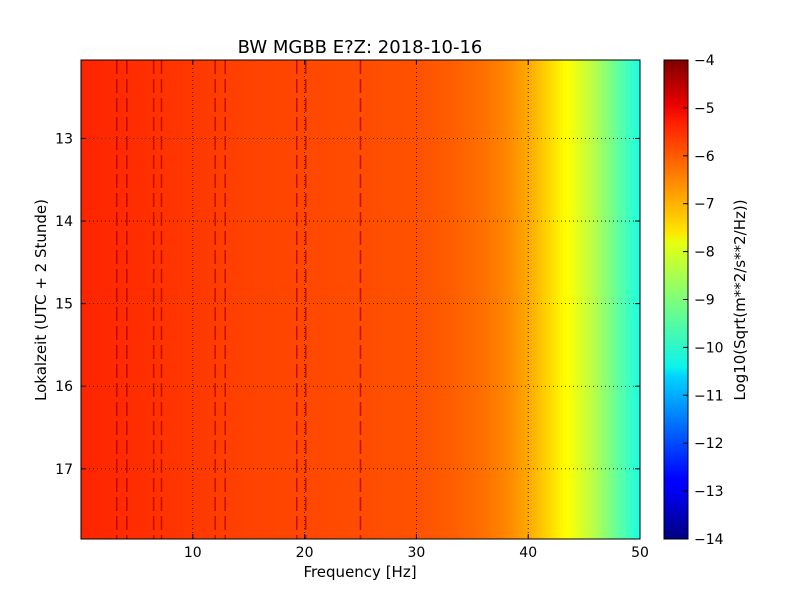 The height and width of the screenshot is (600, 800). I want to click on colorbar-tick-label: −9, so click(704, 301).